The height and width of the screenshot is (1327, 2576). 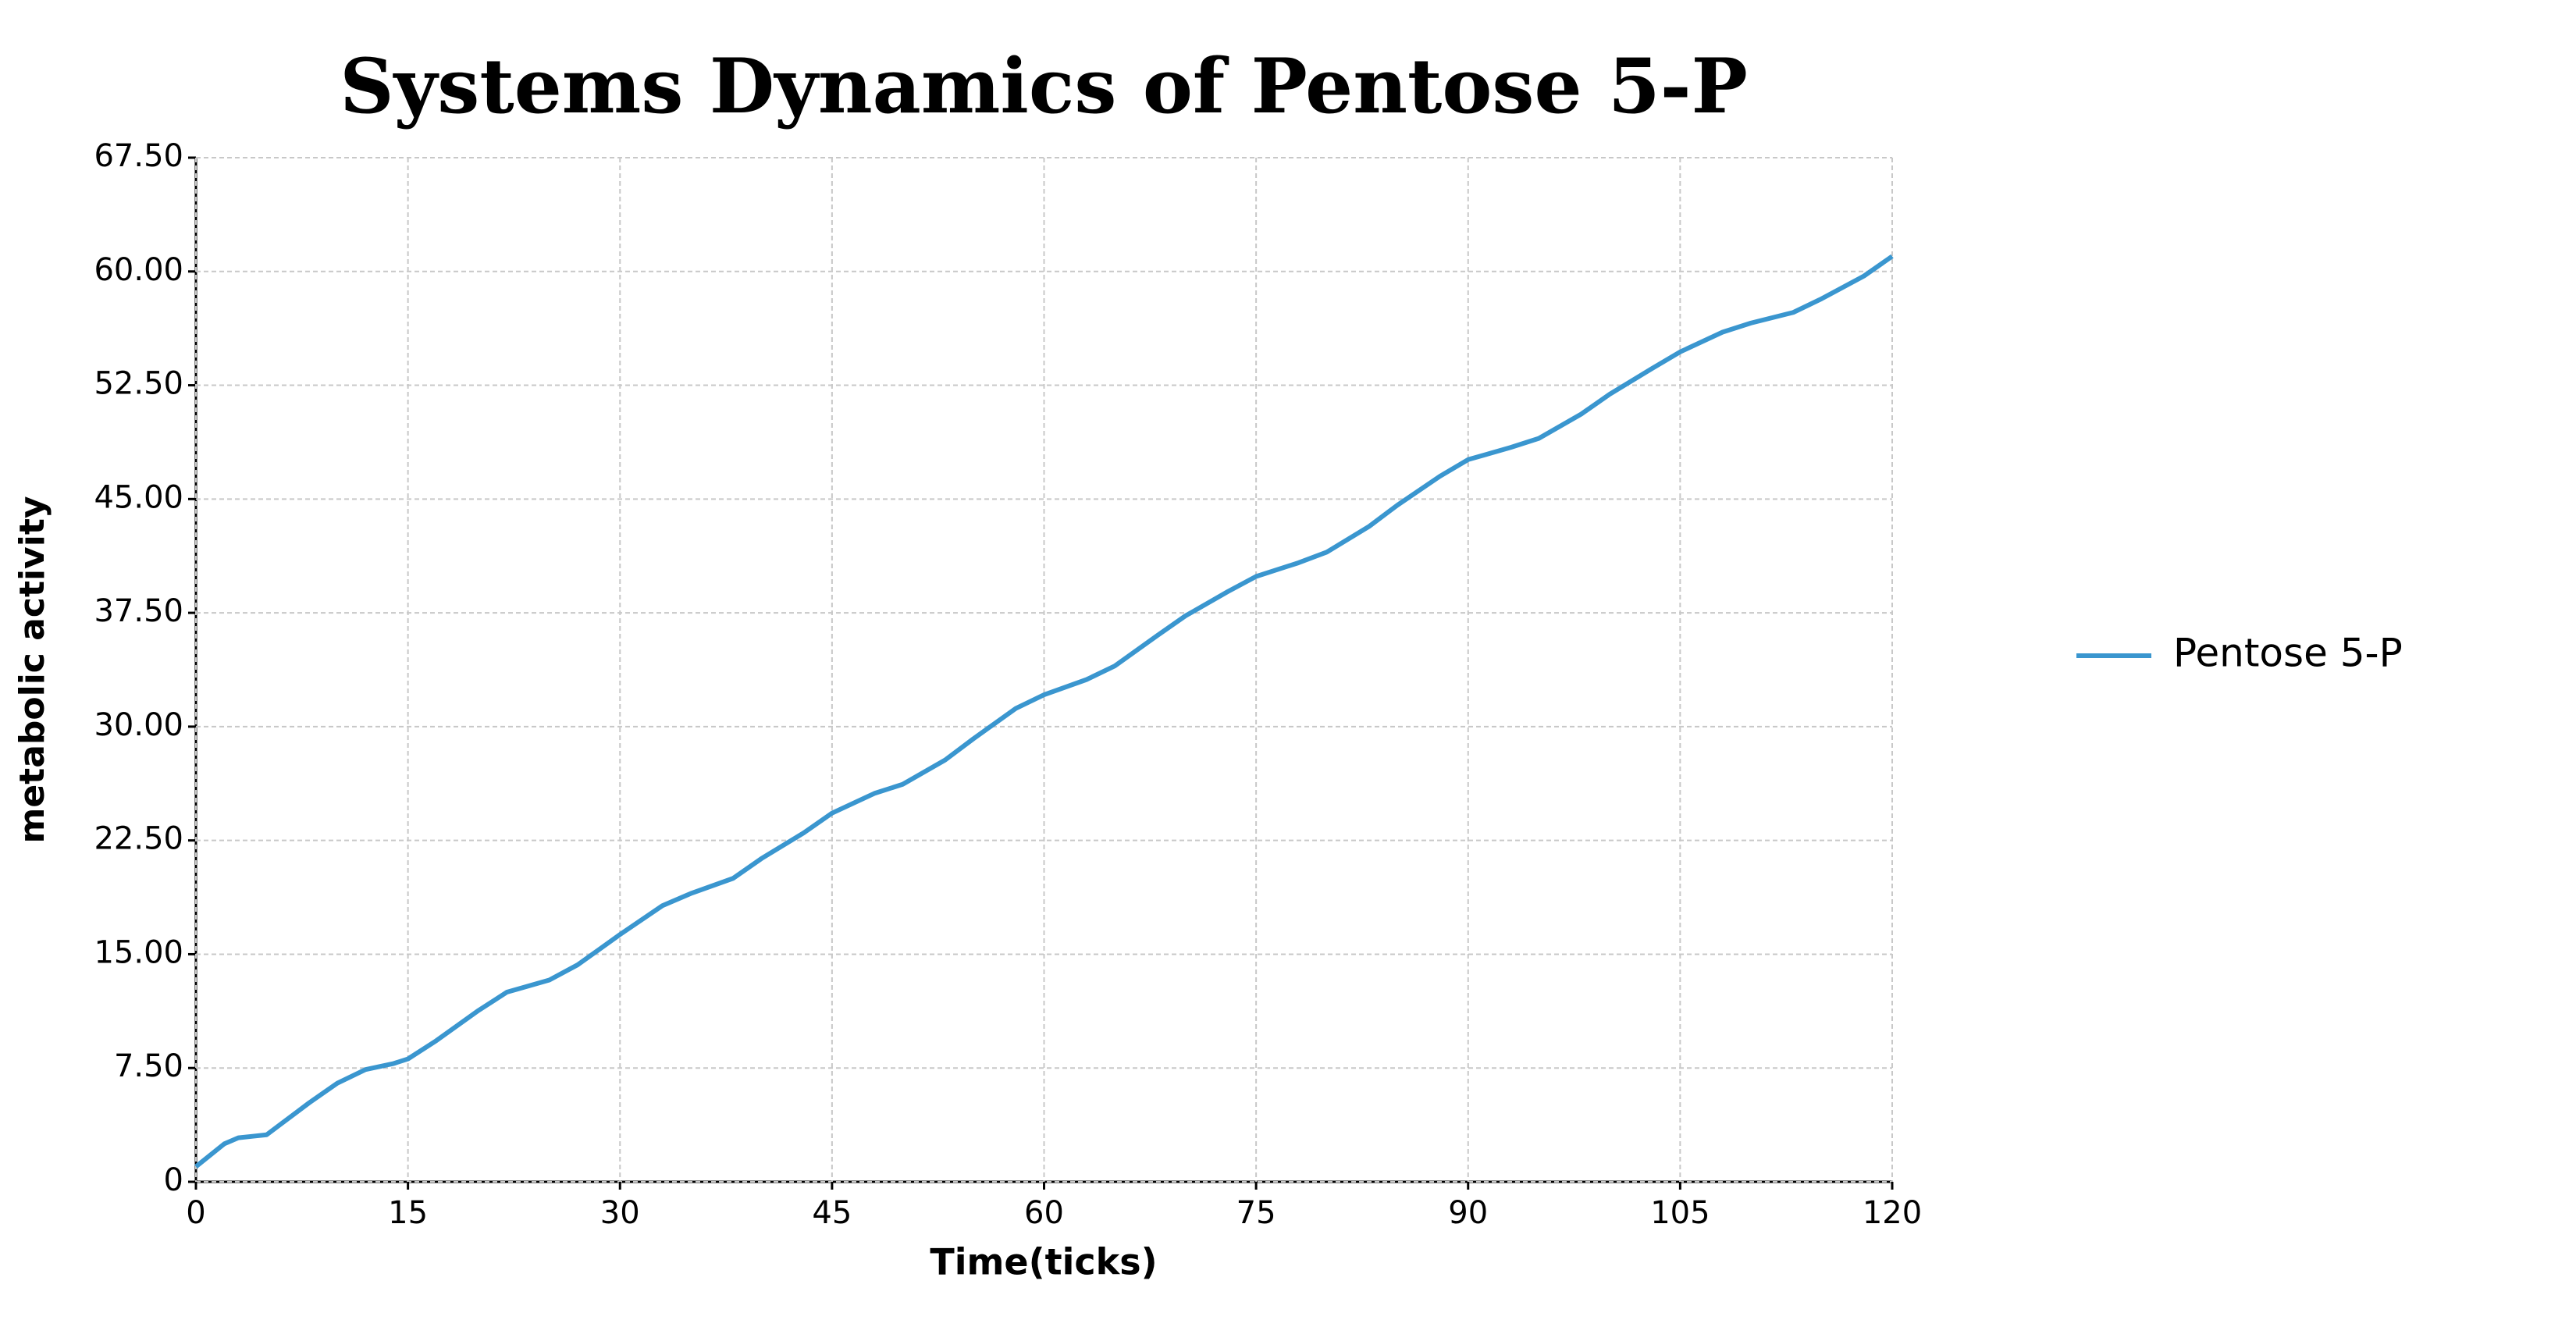 I want to click on y-tick-label: 22.50, so click(x=138, y=839).